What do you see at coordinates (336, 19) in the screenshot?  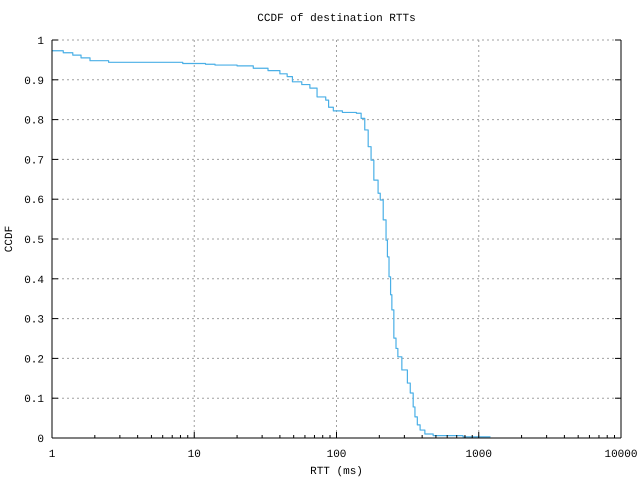 I see `chart-title: CCDF of destination RTTs` at bounding box center [336, 19].